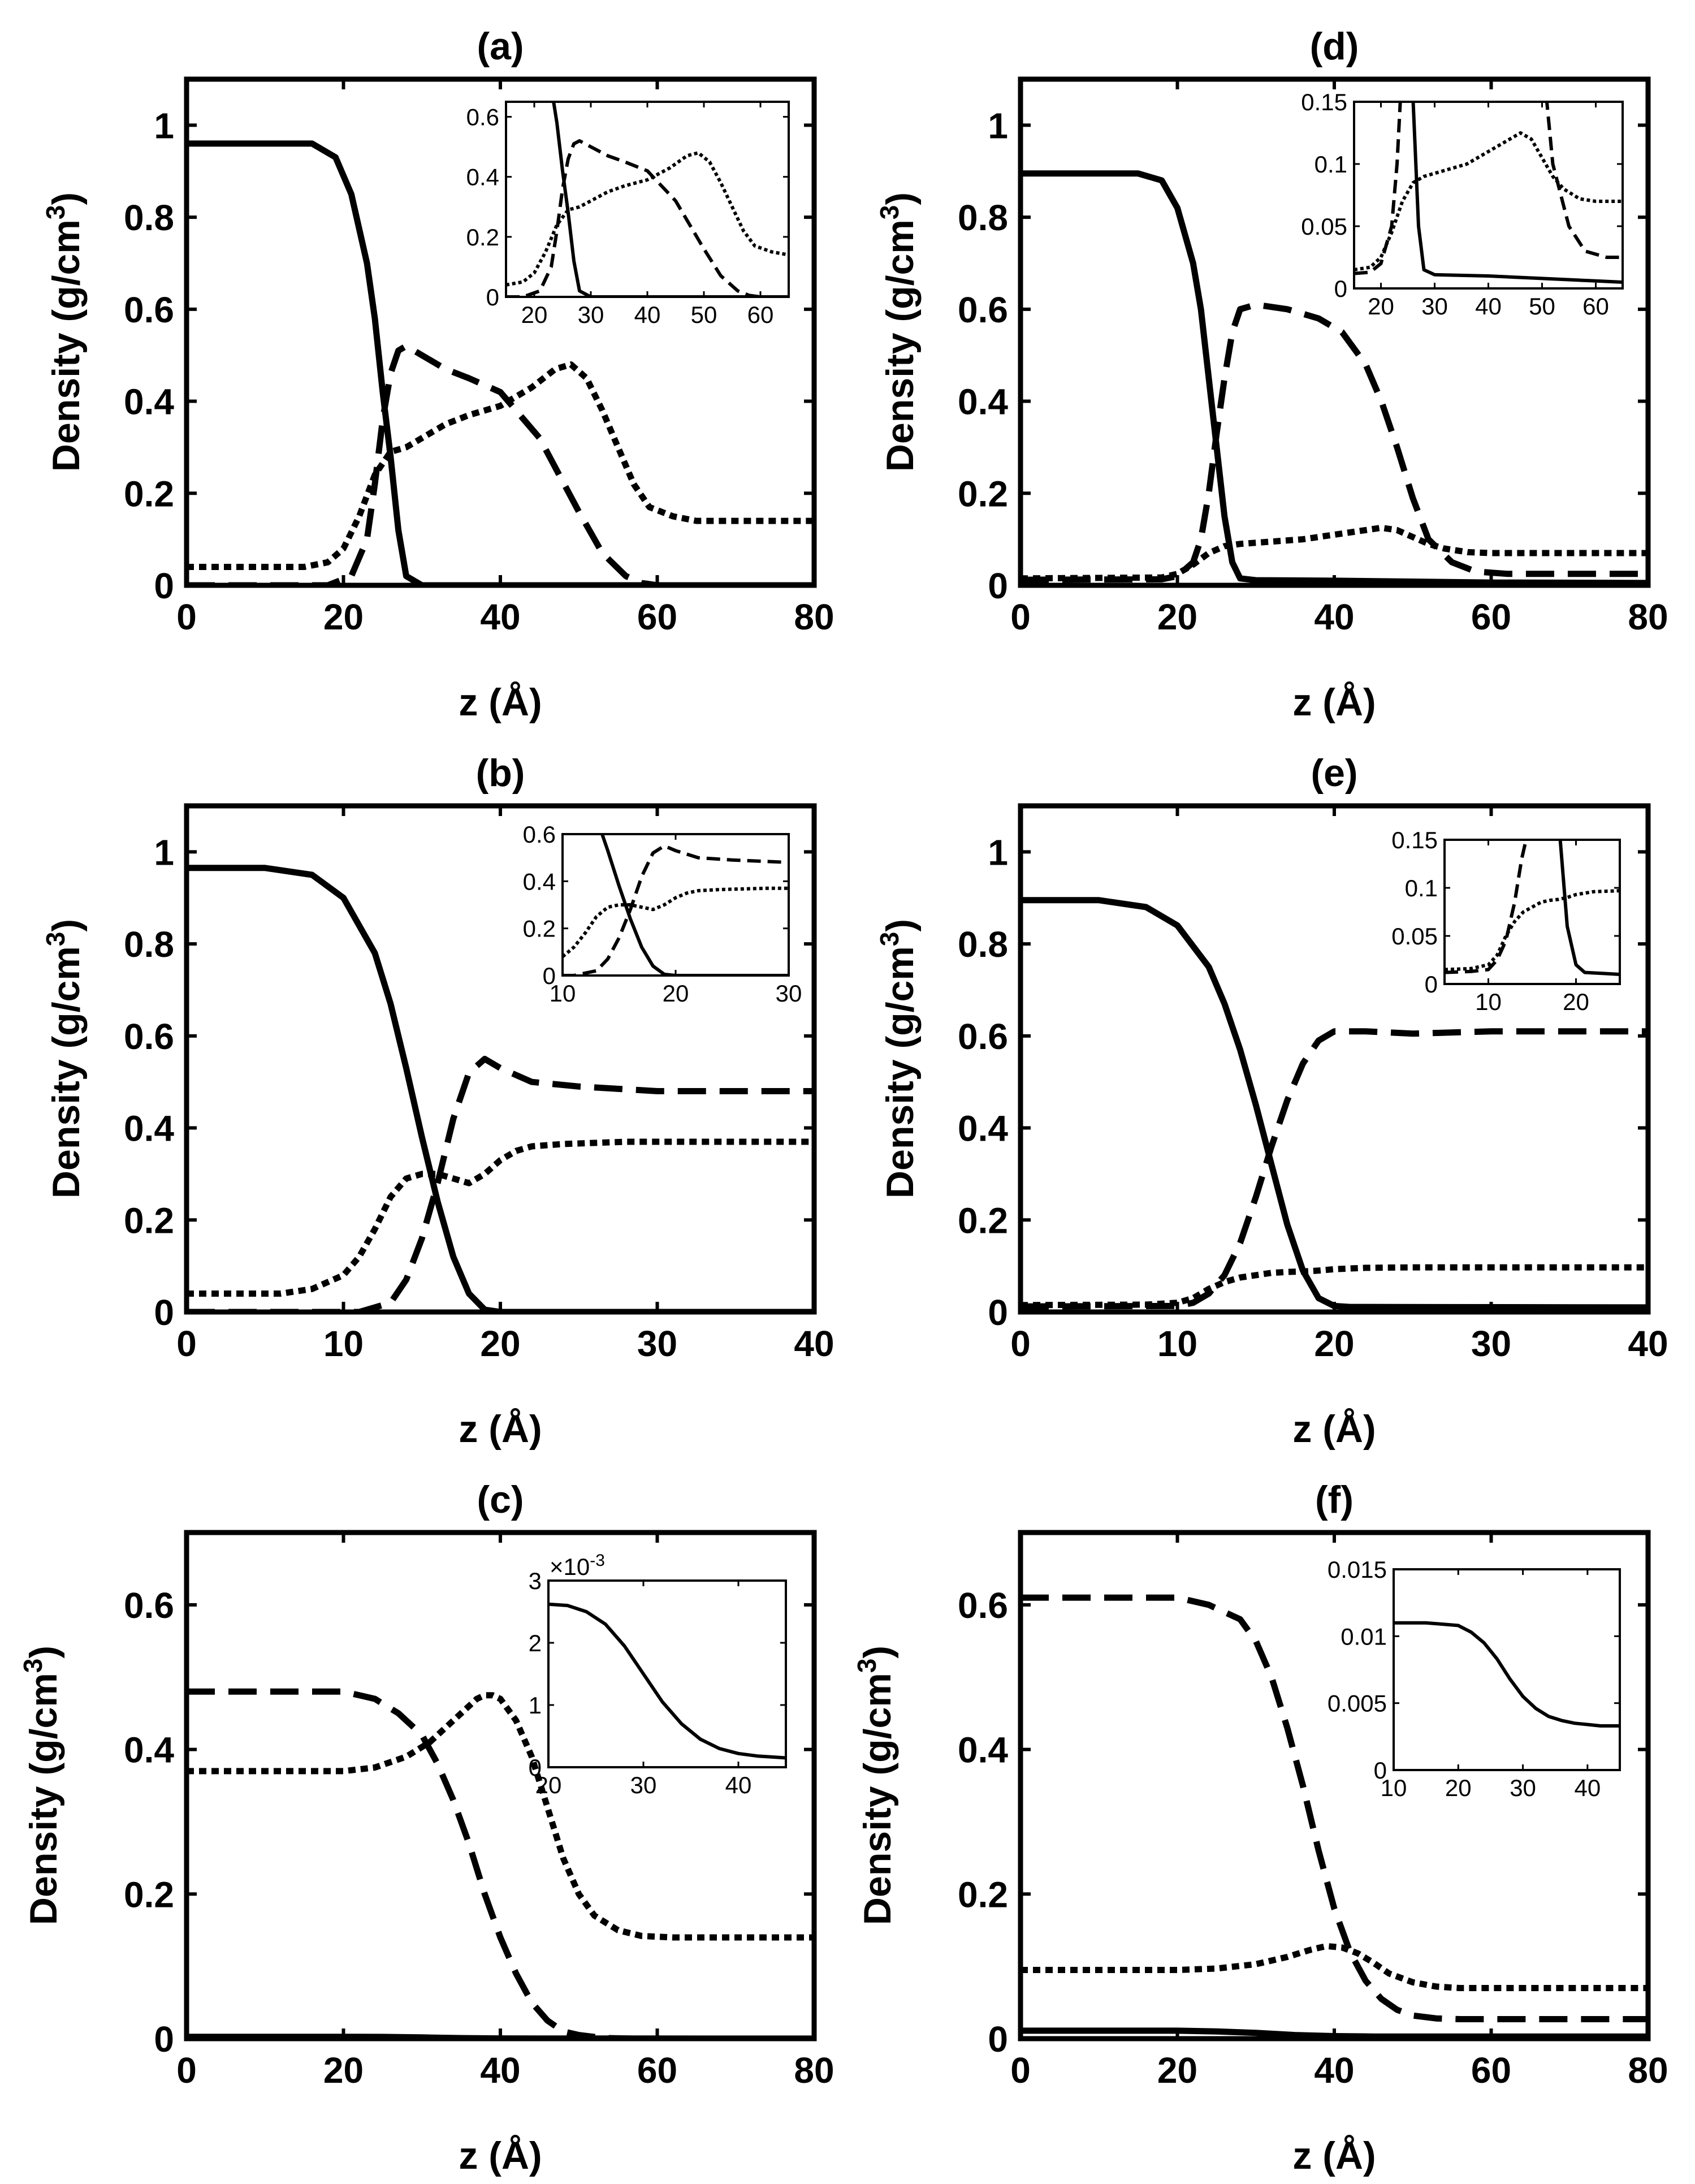 Image resolution: width=1695 pixels, height=2184 pixels. What do you see at coordinates (41, 1785) in the screenshot?
I see `y-axis-label-c: Density (g/cm3)` at bounding box center [41, 1785].